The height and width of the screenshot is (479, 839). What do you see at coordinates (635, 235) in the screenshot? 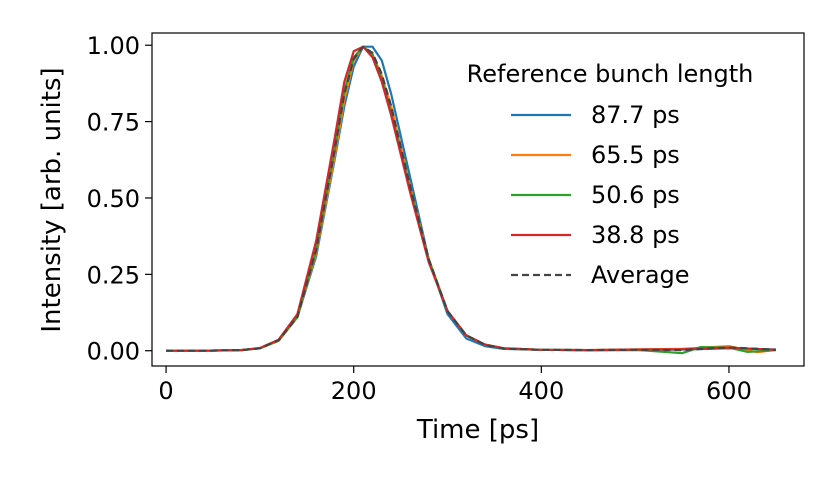
I see `legend-label: 38.8 ps` at bounding box center [635, 235].